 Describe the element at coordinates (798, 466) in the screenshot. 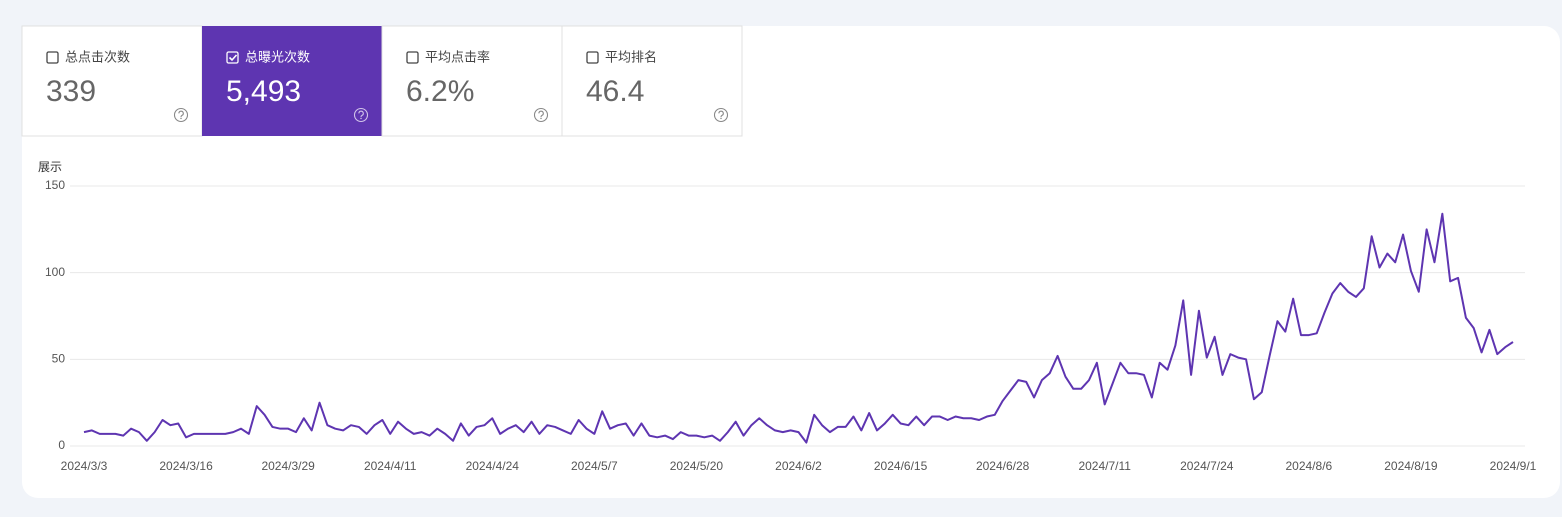

I see `x-tick-label: 2024/6/2` at that location.